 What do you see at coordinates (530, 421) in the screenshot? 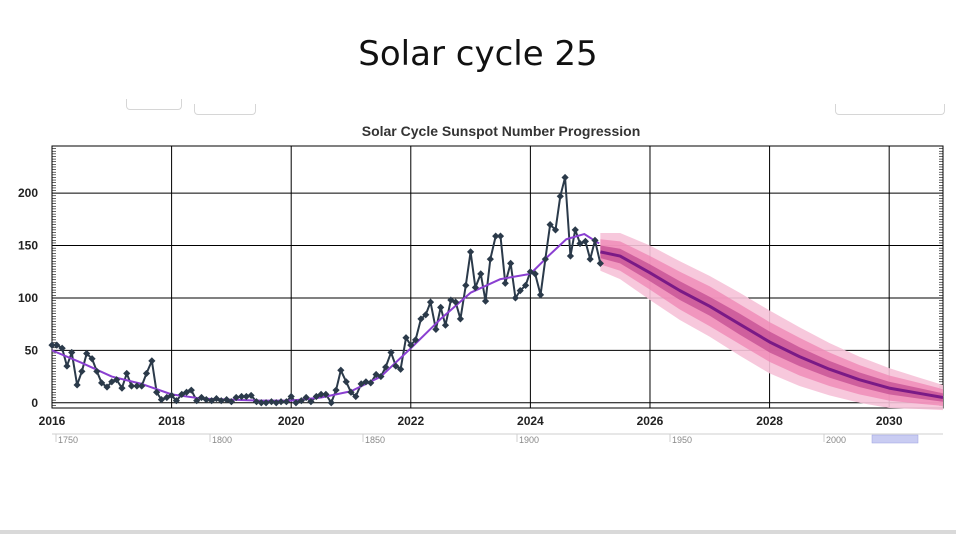
I see `x-tick-label: 2024` at bounding box center [530, 421].